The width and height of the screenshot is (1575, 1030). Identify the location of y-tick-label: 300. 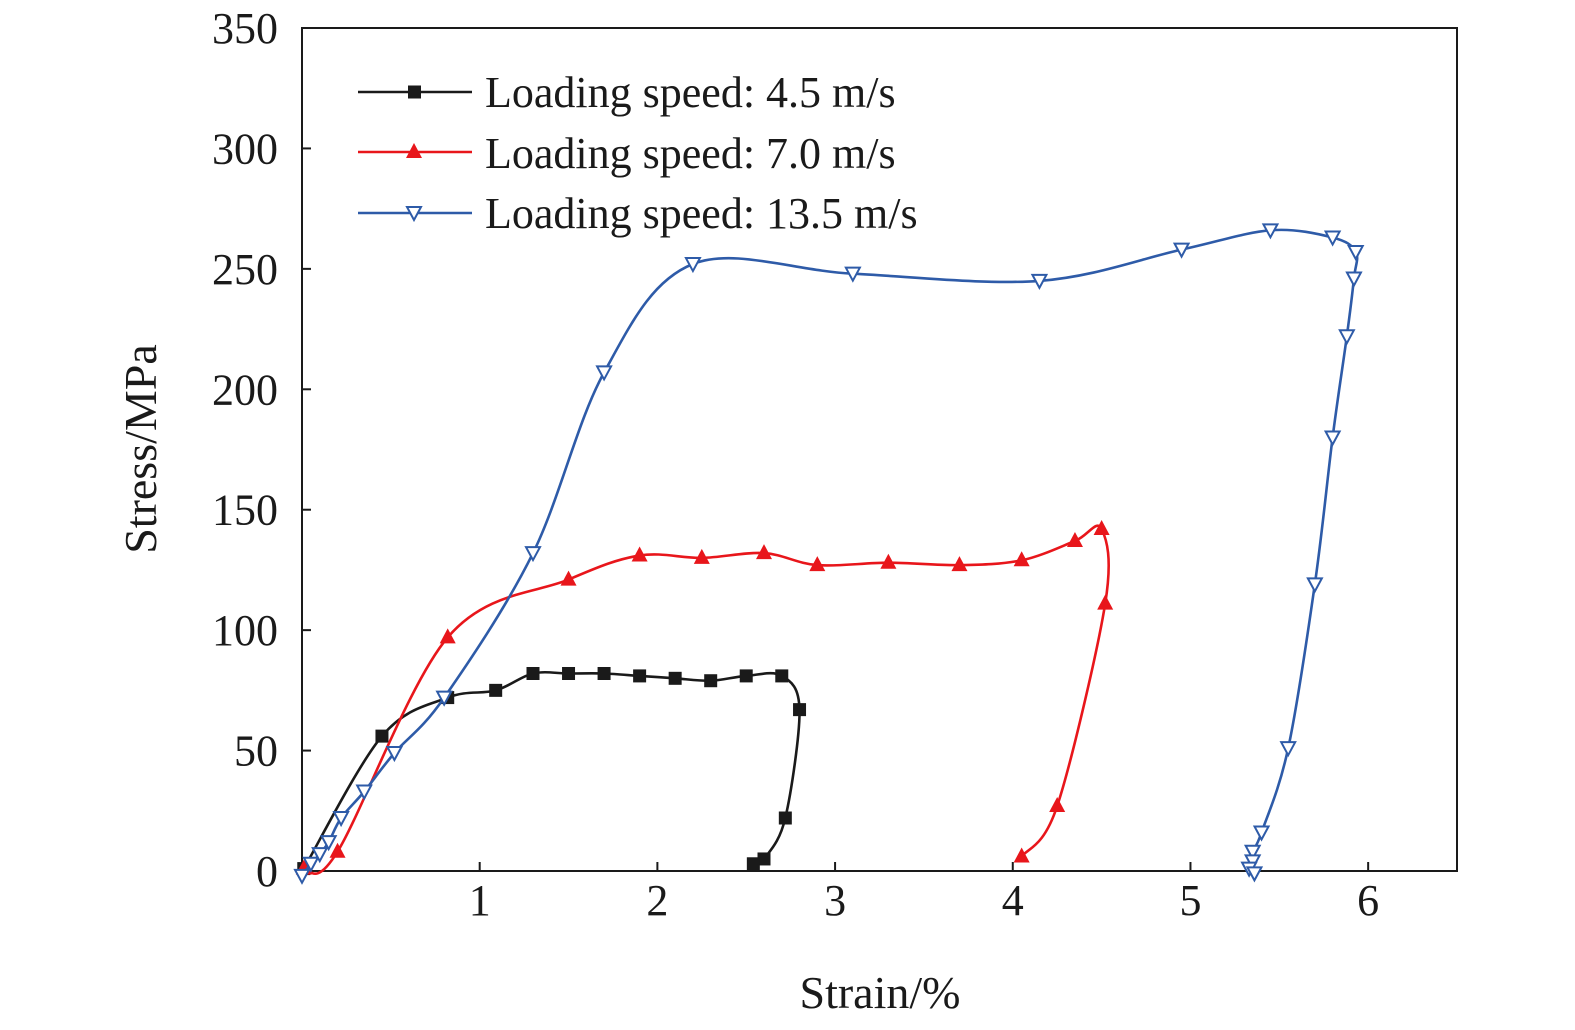
(245, 148).